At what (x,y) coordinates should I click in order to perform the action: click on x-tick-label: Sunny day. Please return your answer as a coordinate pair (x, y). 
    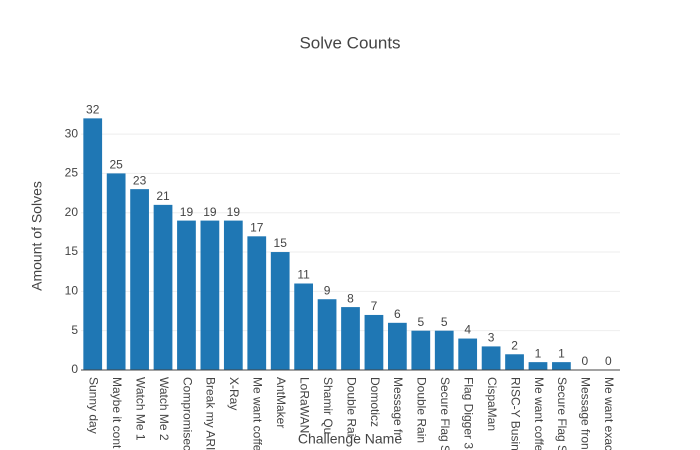
    Looking at the image, I should click on (94, 405).